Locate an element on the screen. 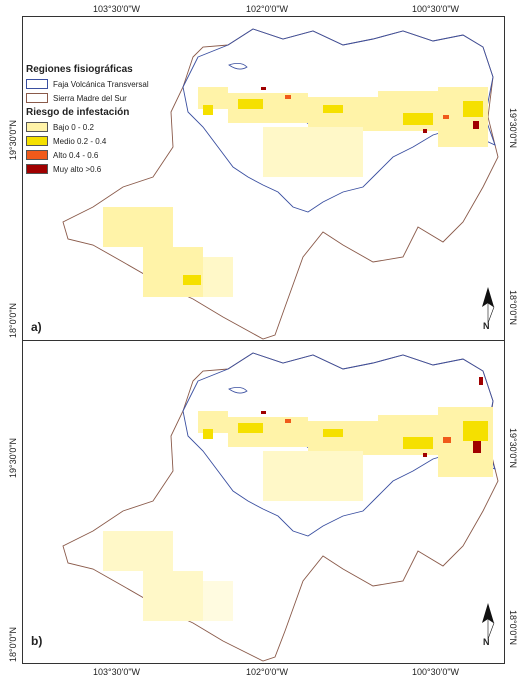  legend-item-alto: Alto 0.4 - 0.6 is located at coordinates (96, 155).